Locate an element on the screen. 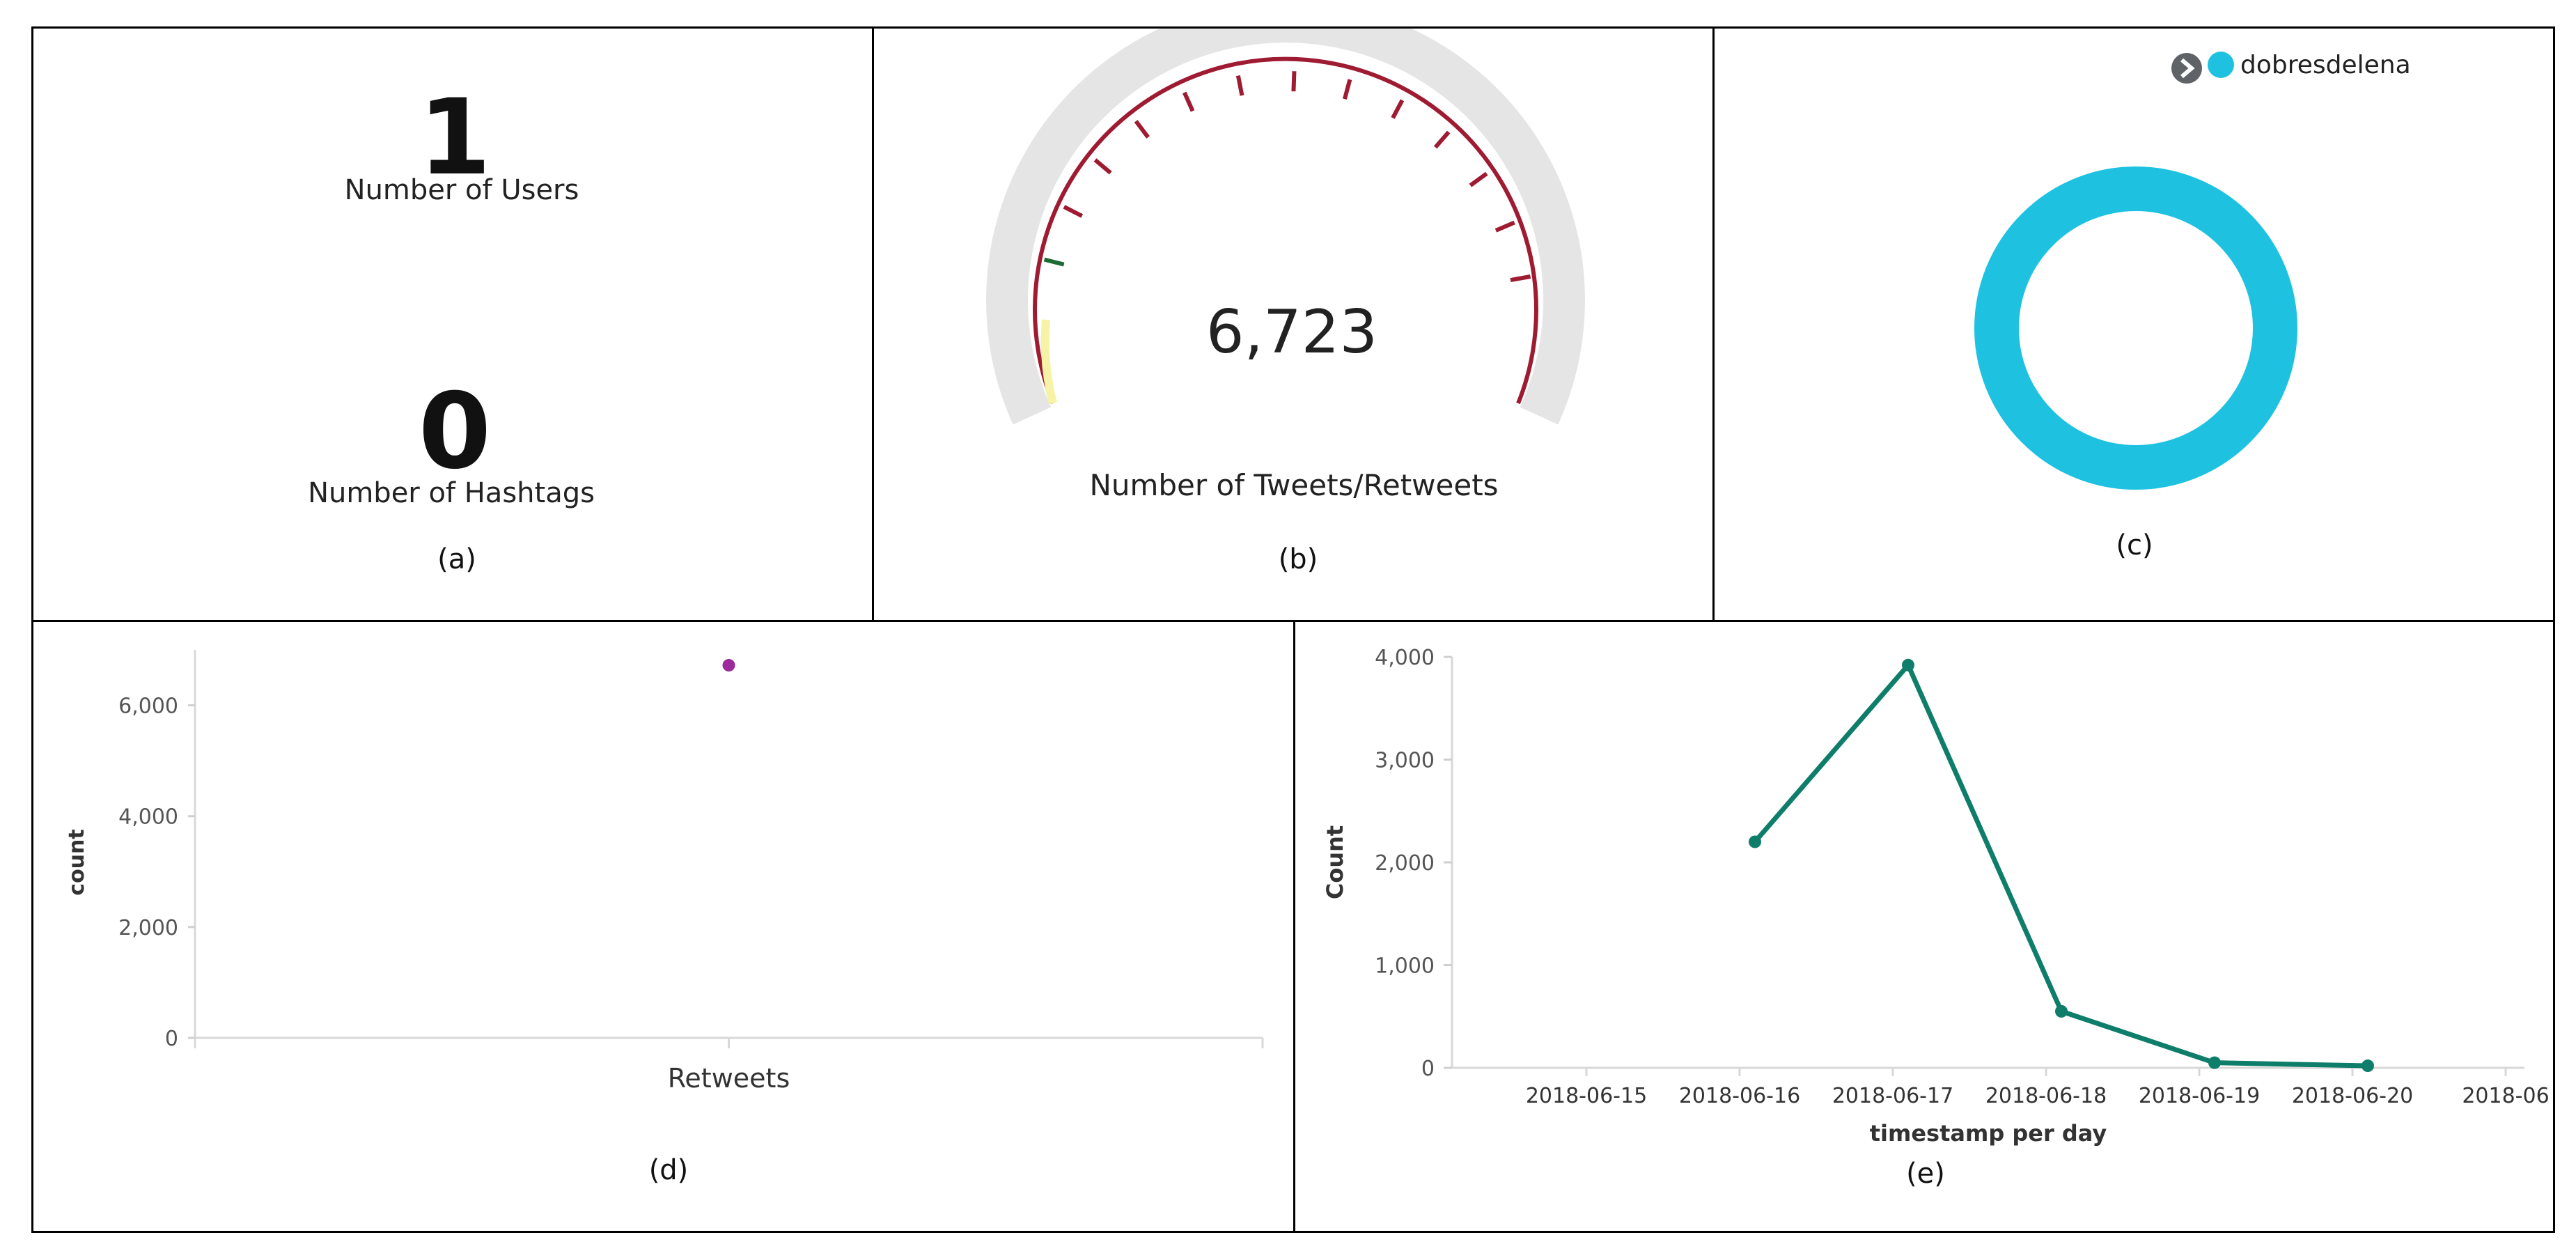 This screenshot has height=1258, width=2576. caption-c: (c) is located at coordinates (2135, 545).